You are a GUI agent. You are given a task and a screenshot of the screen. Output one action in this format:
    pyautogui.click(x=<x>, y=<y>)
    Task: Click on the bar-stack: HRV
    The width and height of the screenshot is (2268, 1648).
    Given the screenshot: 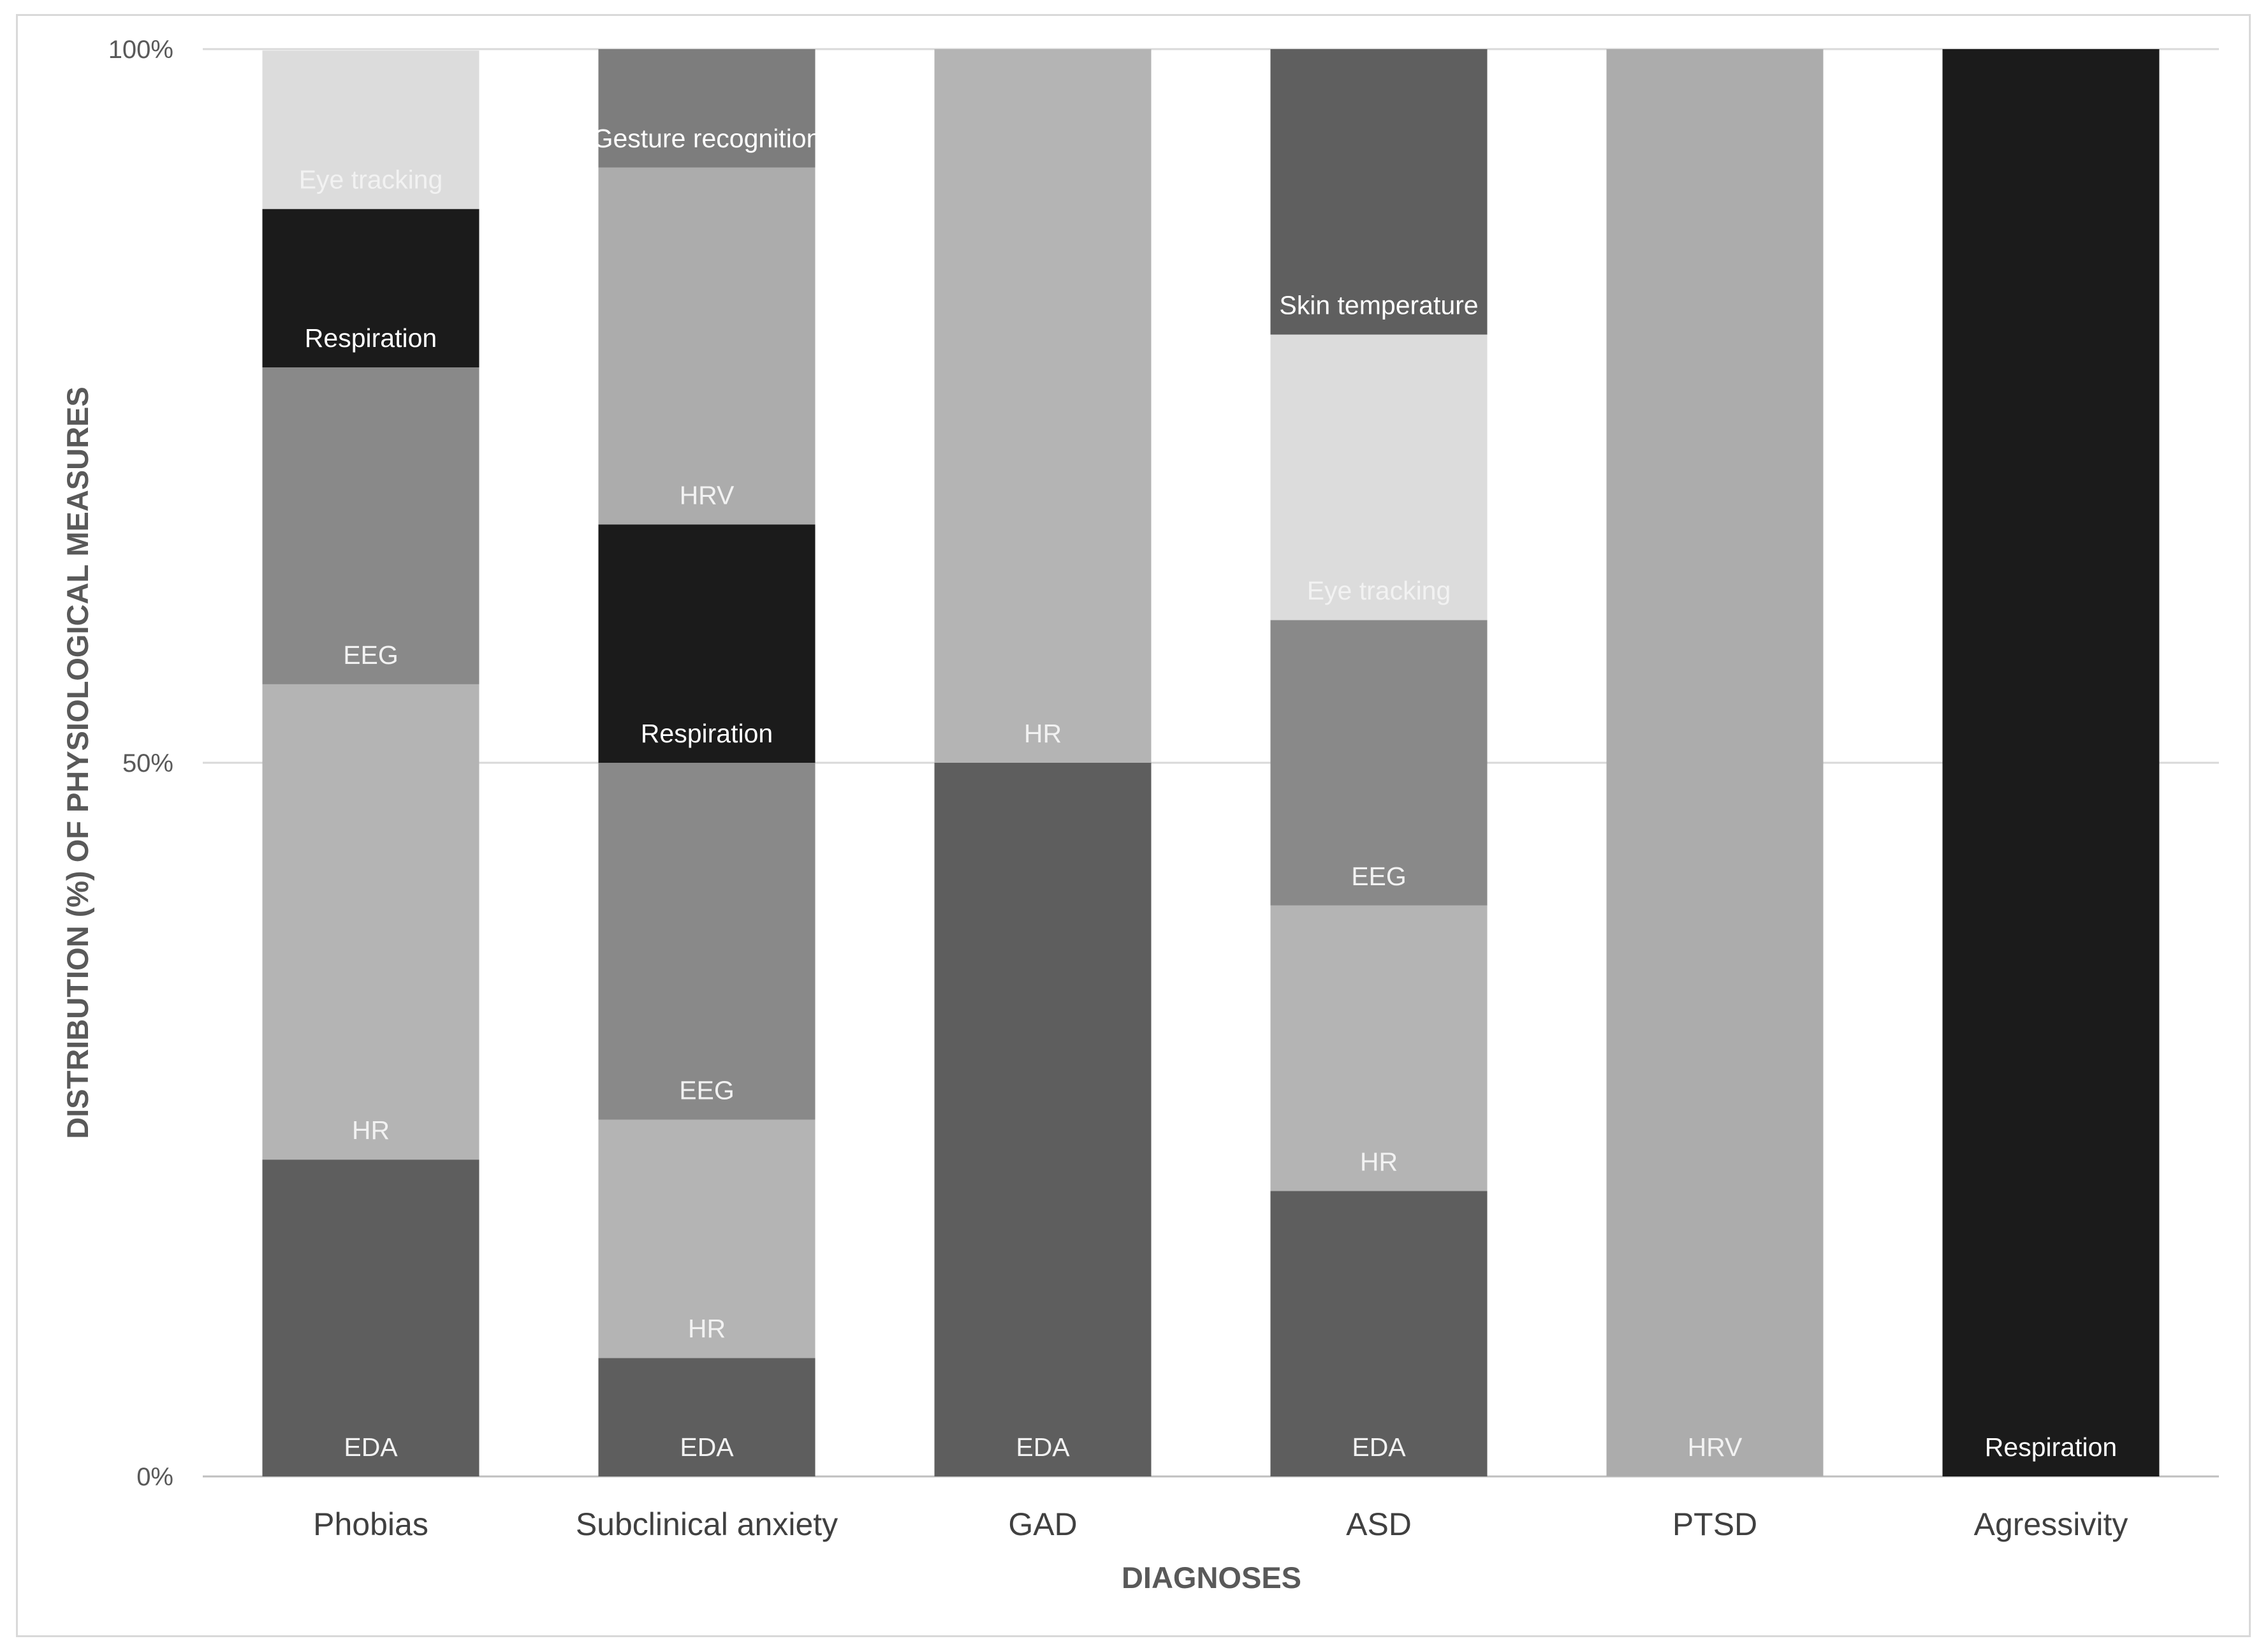 What is the action you would take?
    pyautogui.click(x=1715, y=763)
    